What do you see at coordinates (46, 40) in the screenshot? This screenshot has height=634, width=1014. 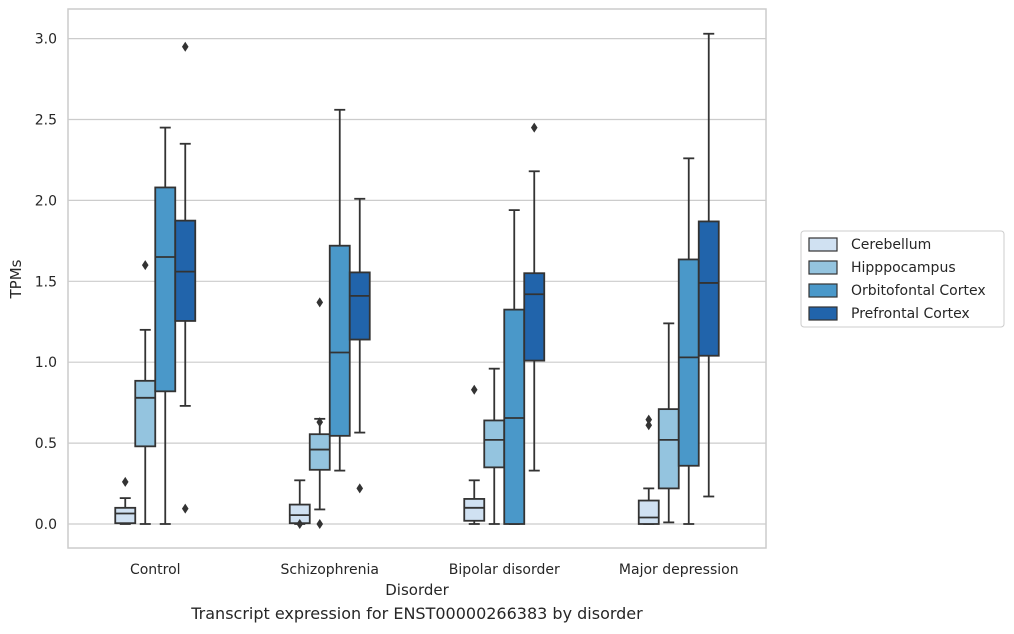 I see `y-tick-label: 3.0` at bounding box center [46, 40].